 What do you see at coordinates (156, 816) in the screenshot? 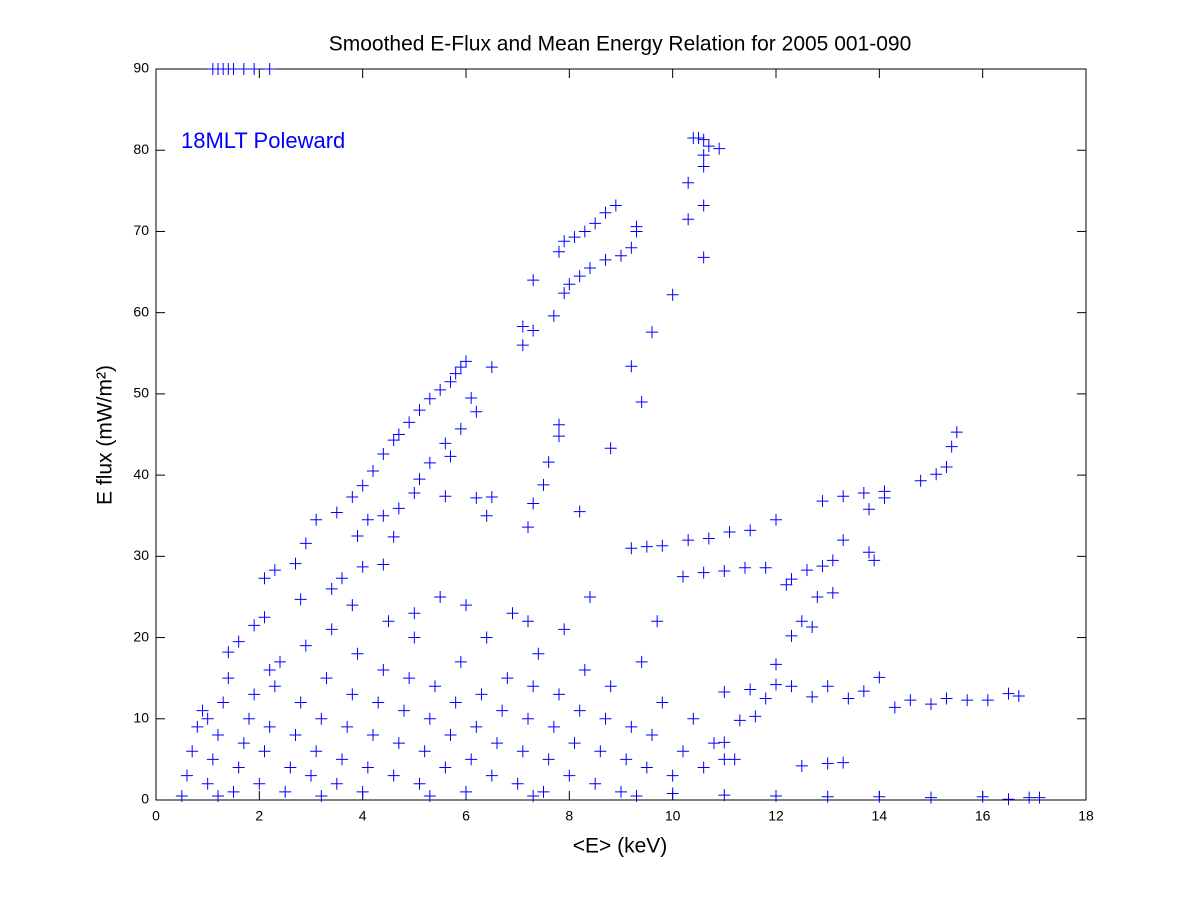
I see `x-tick-label: 0` at bounding box center [156, 816].